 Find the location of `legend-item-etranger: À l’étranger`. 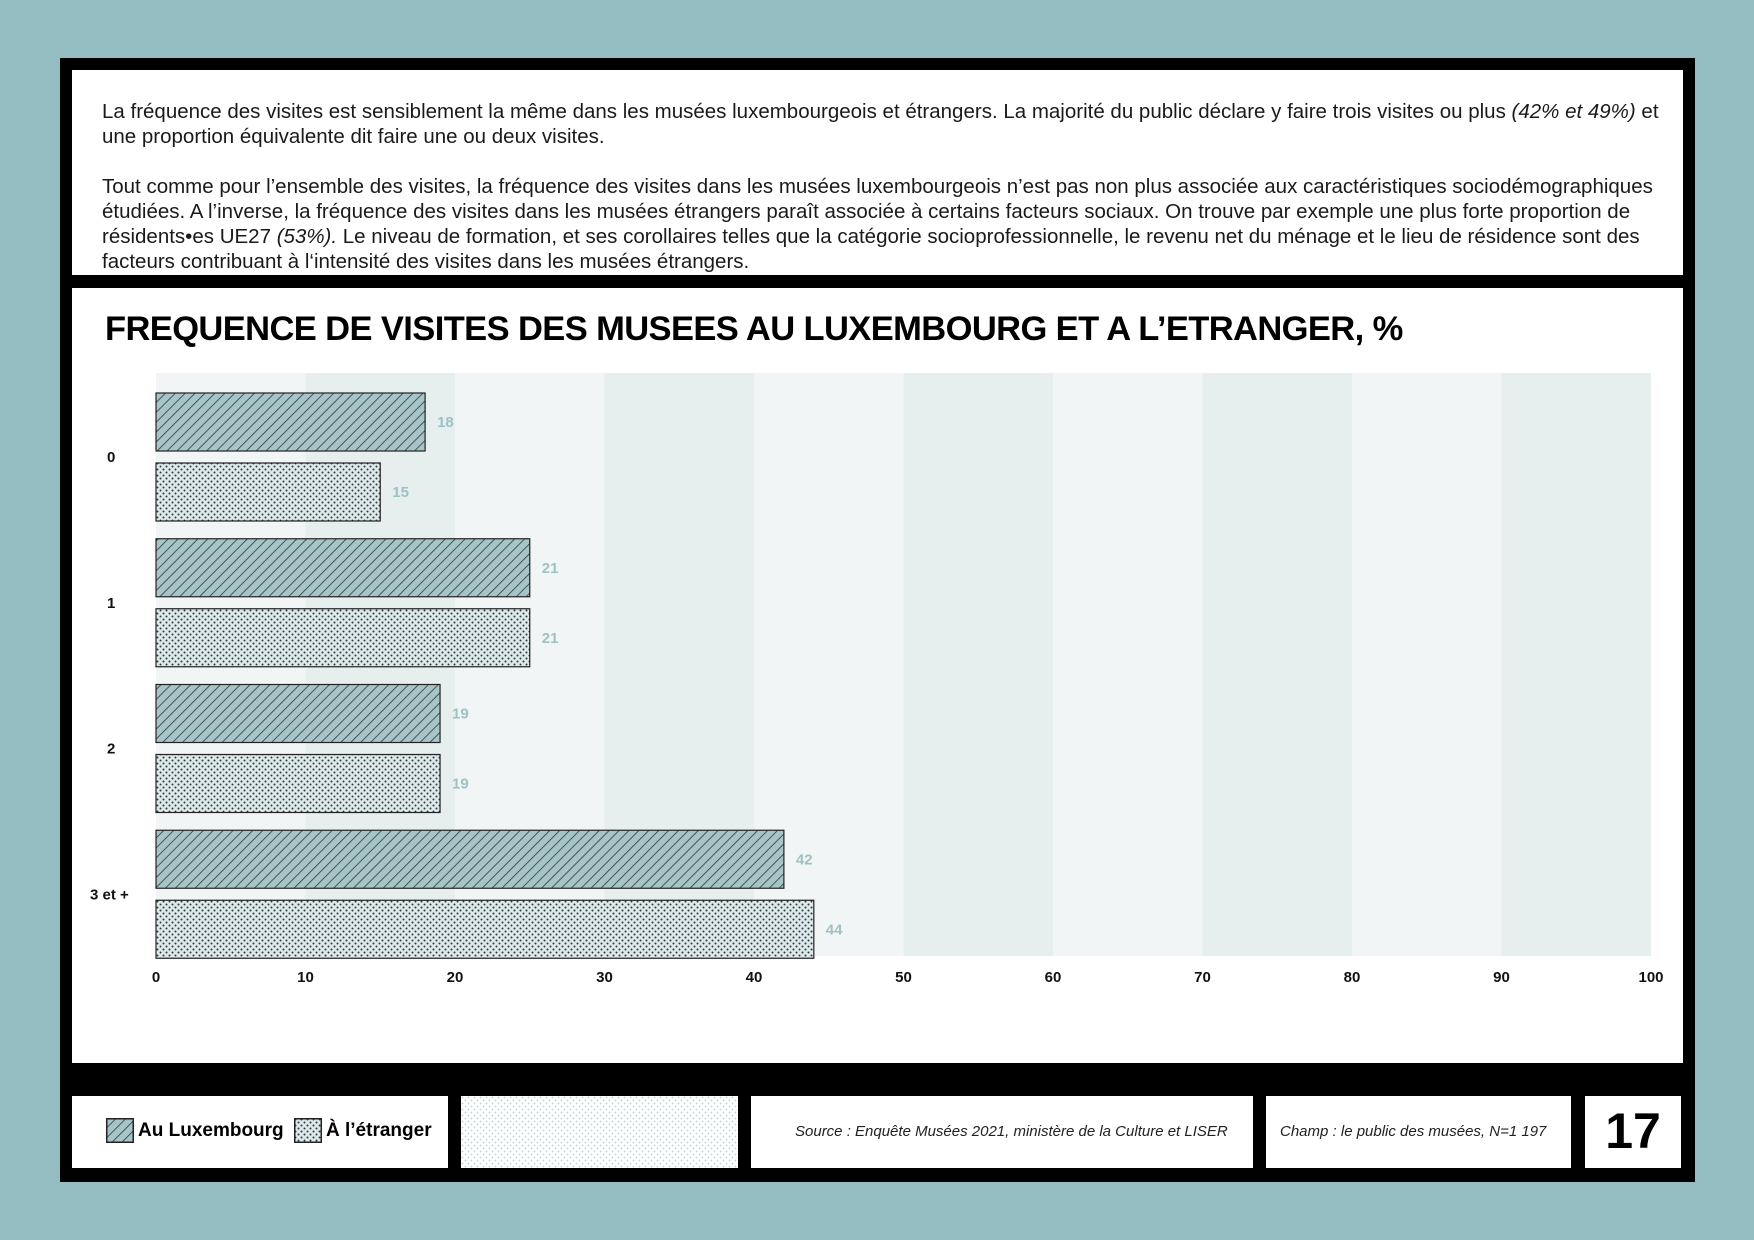

legend-item-etranger: À l’étranger is located at coordinates (363, 1130).